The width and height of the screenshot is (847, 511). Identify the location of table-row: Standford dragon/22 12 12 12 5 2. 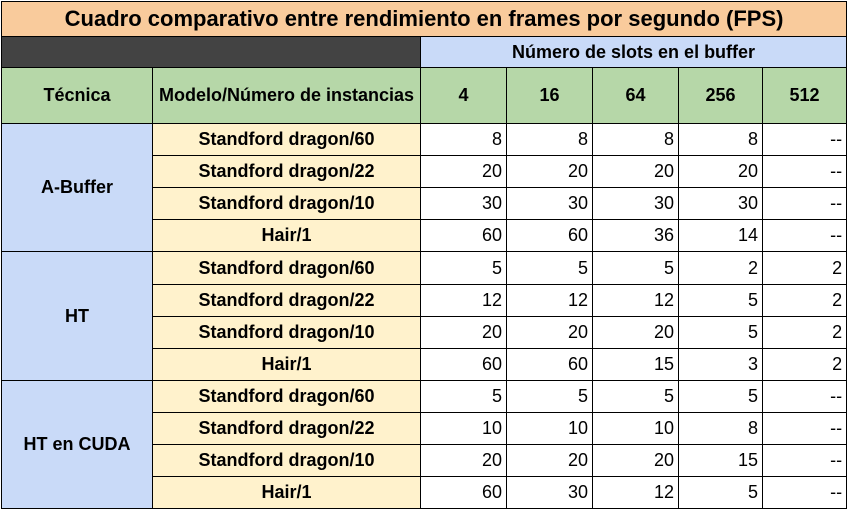
(424, 300).